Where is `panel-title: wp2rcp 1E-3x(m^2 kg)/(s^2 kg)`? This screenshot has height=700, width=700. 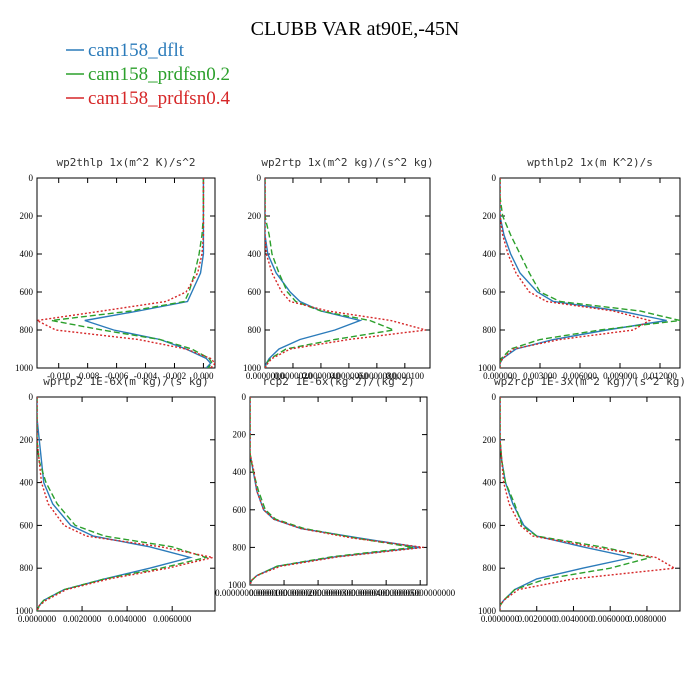 panel-title: wp2rcp 1E-3x(m^2 kg)/(s^2 kg) is located at coordinates (590, 381).